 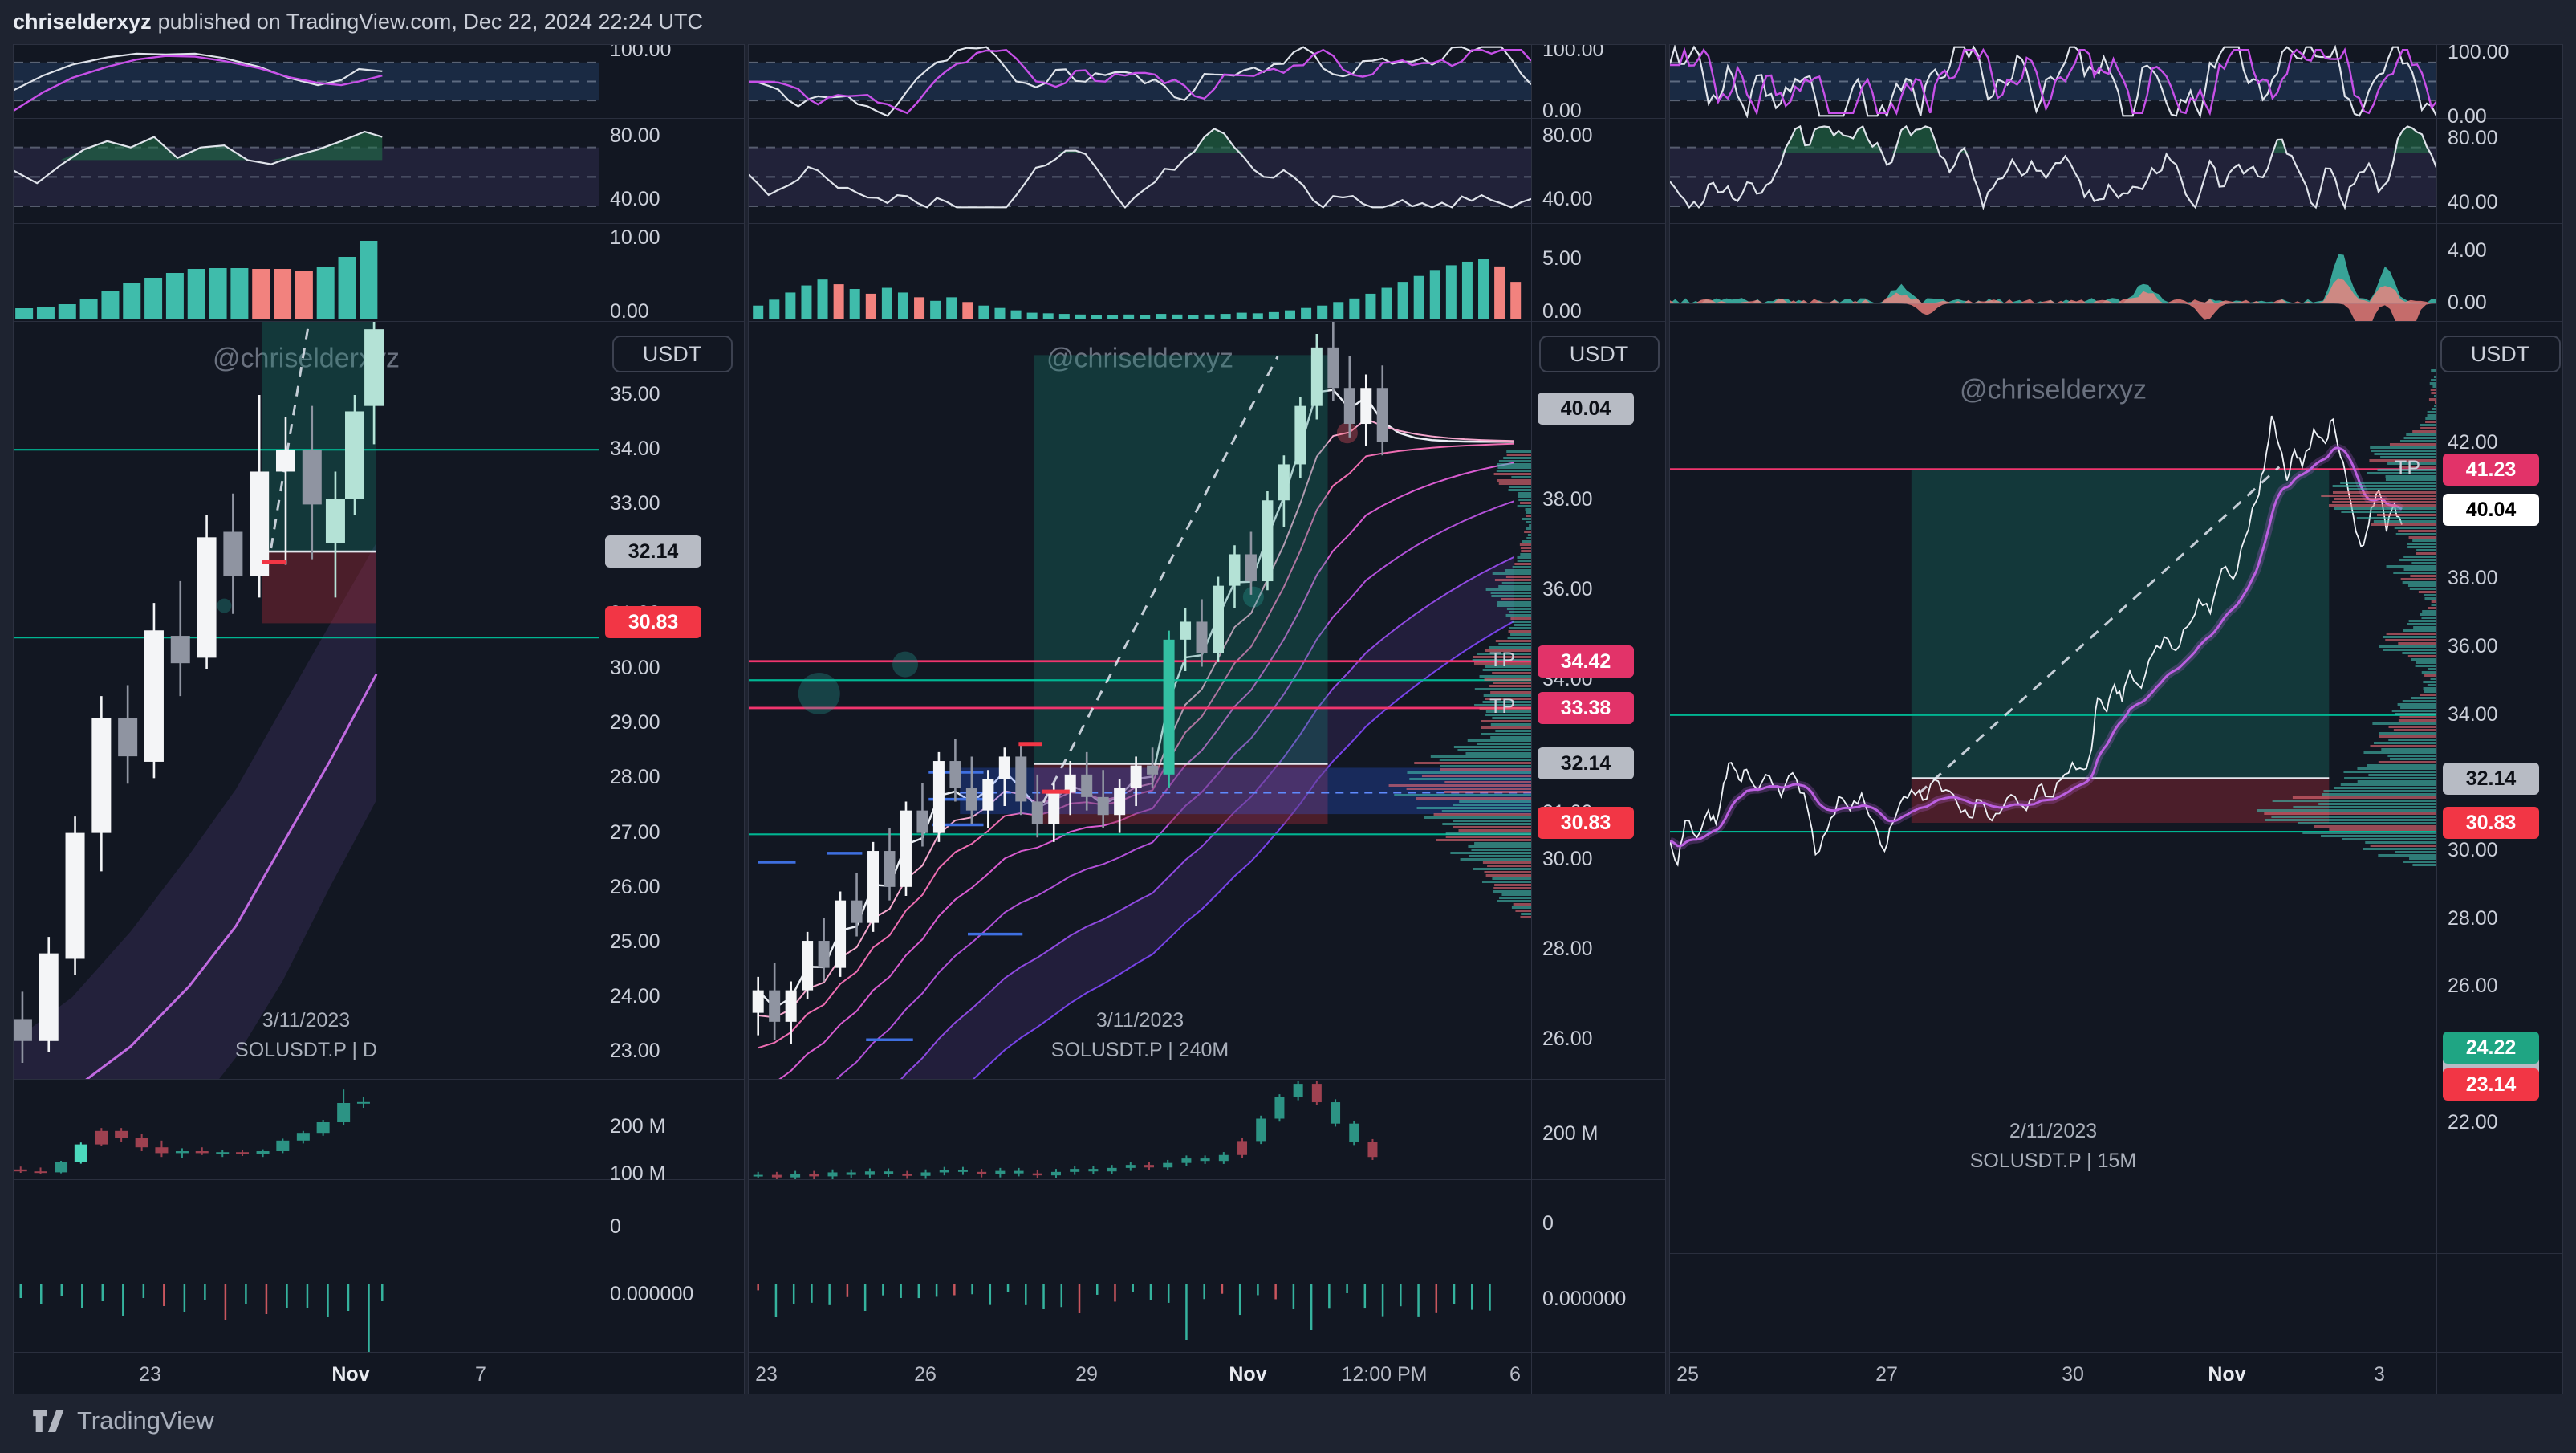 What do you see at coordinates (49, 1421) in the screenshot?
I see `tradingview-logo-icon` at bounding box center [49, 1421].